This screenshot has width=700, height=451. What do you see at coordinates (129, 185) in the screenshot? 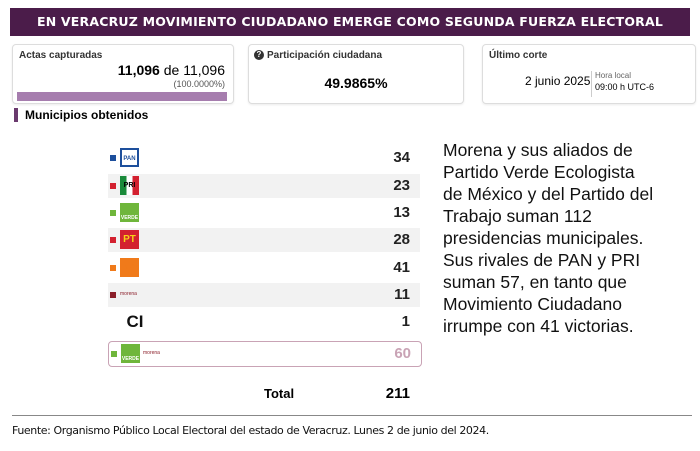
I see `party-logo: PRI` at bounding box center [129, 185].